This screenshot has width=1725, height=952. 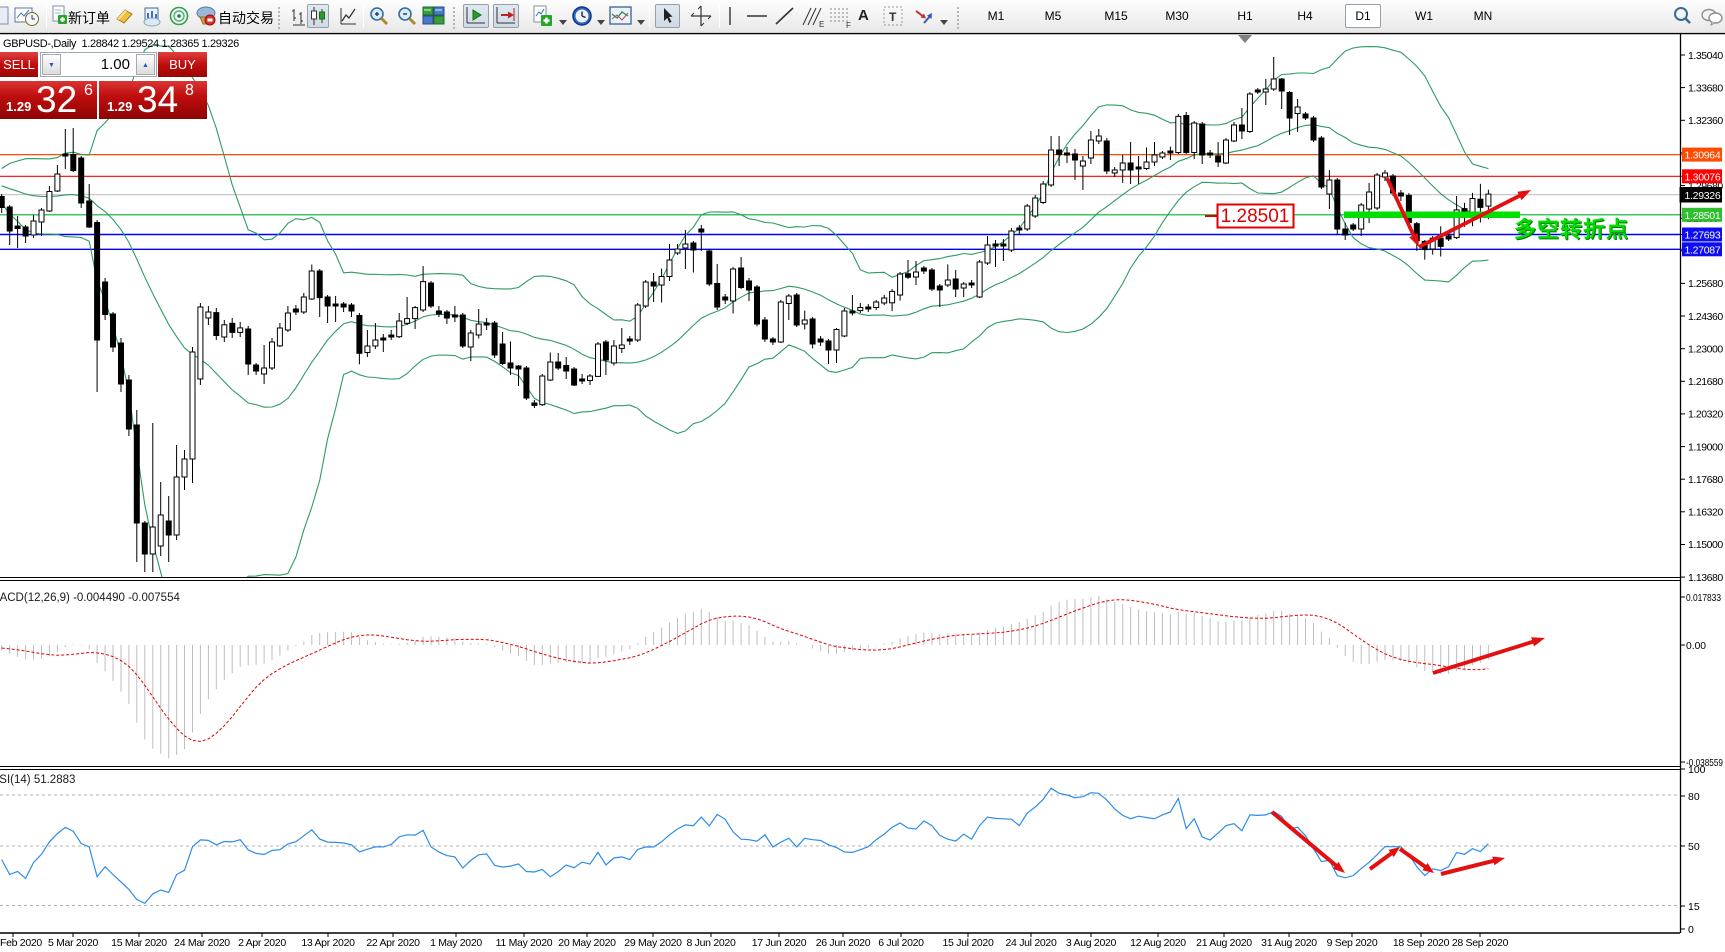 I want to click on svg-text: 26 Jun 2020, so click(x=843, y=943).